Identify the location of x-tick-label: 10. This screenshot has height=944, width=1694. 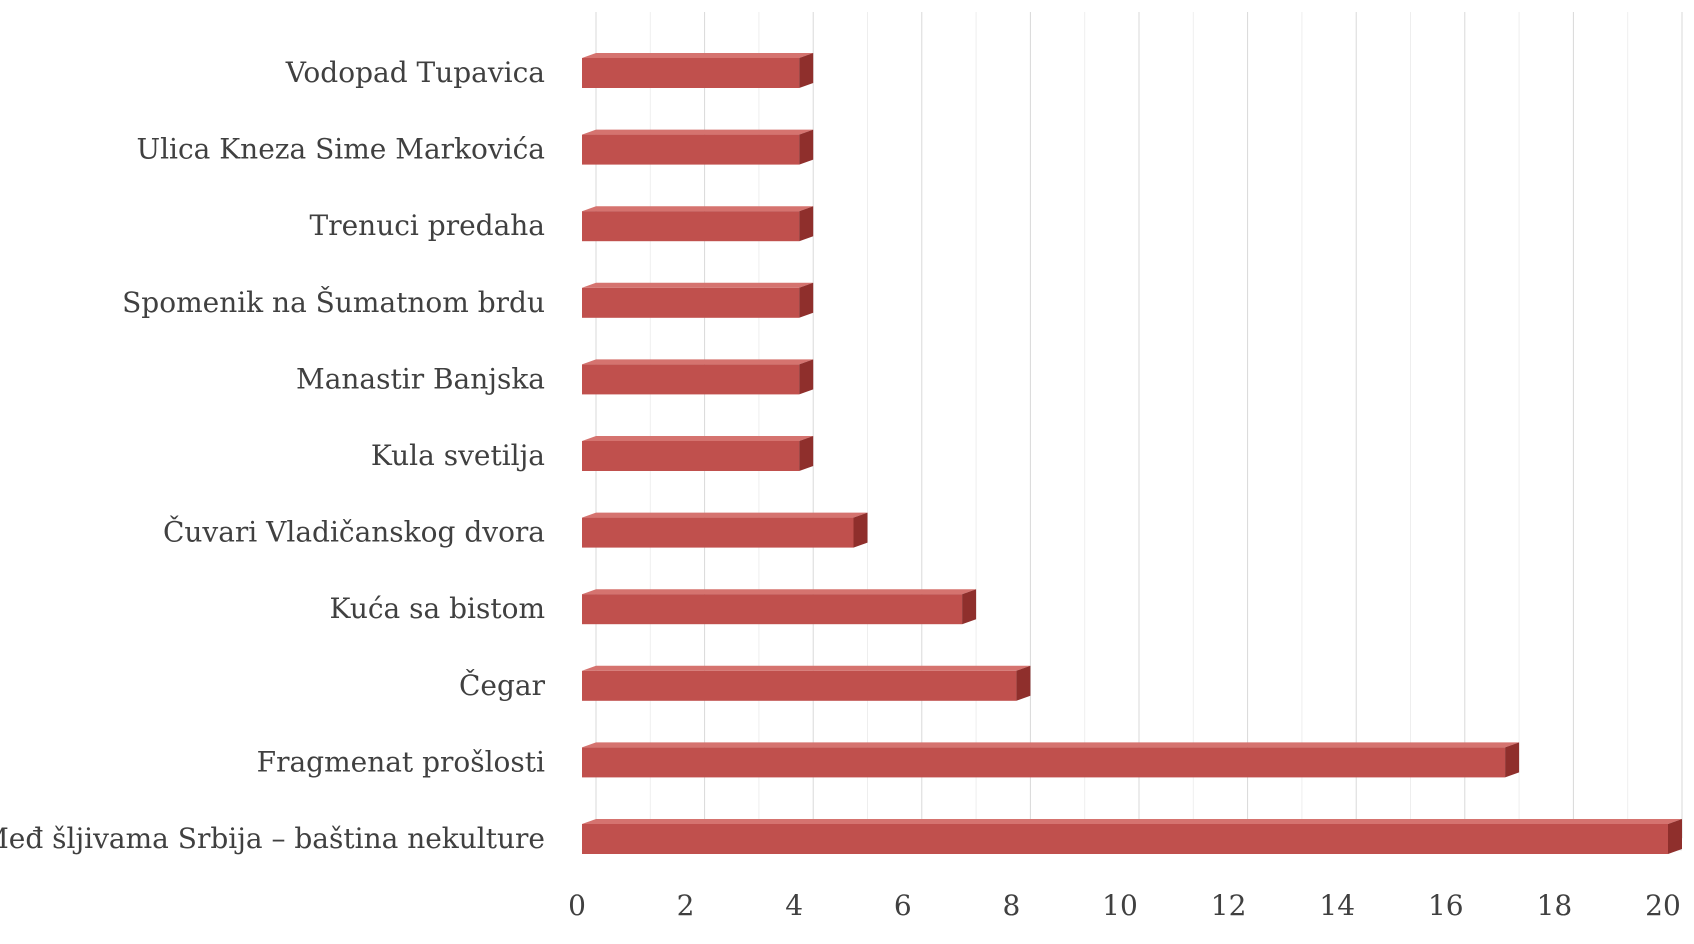
(1120, 905).